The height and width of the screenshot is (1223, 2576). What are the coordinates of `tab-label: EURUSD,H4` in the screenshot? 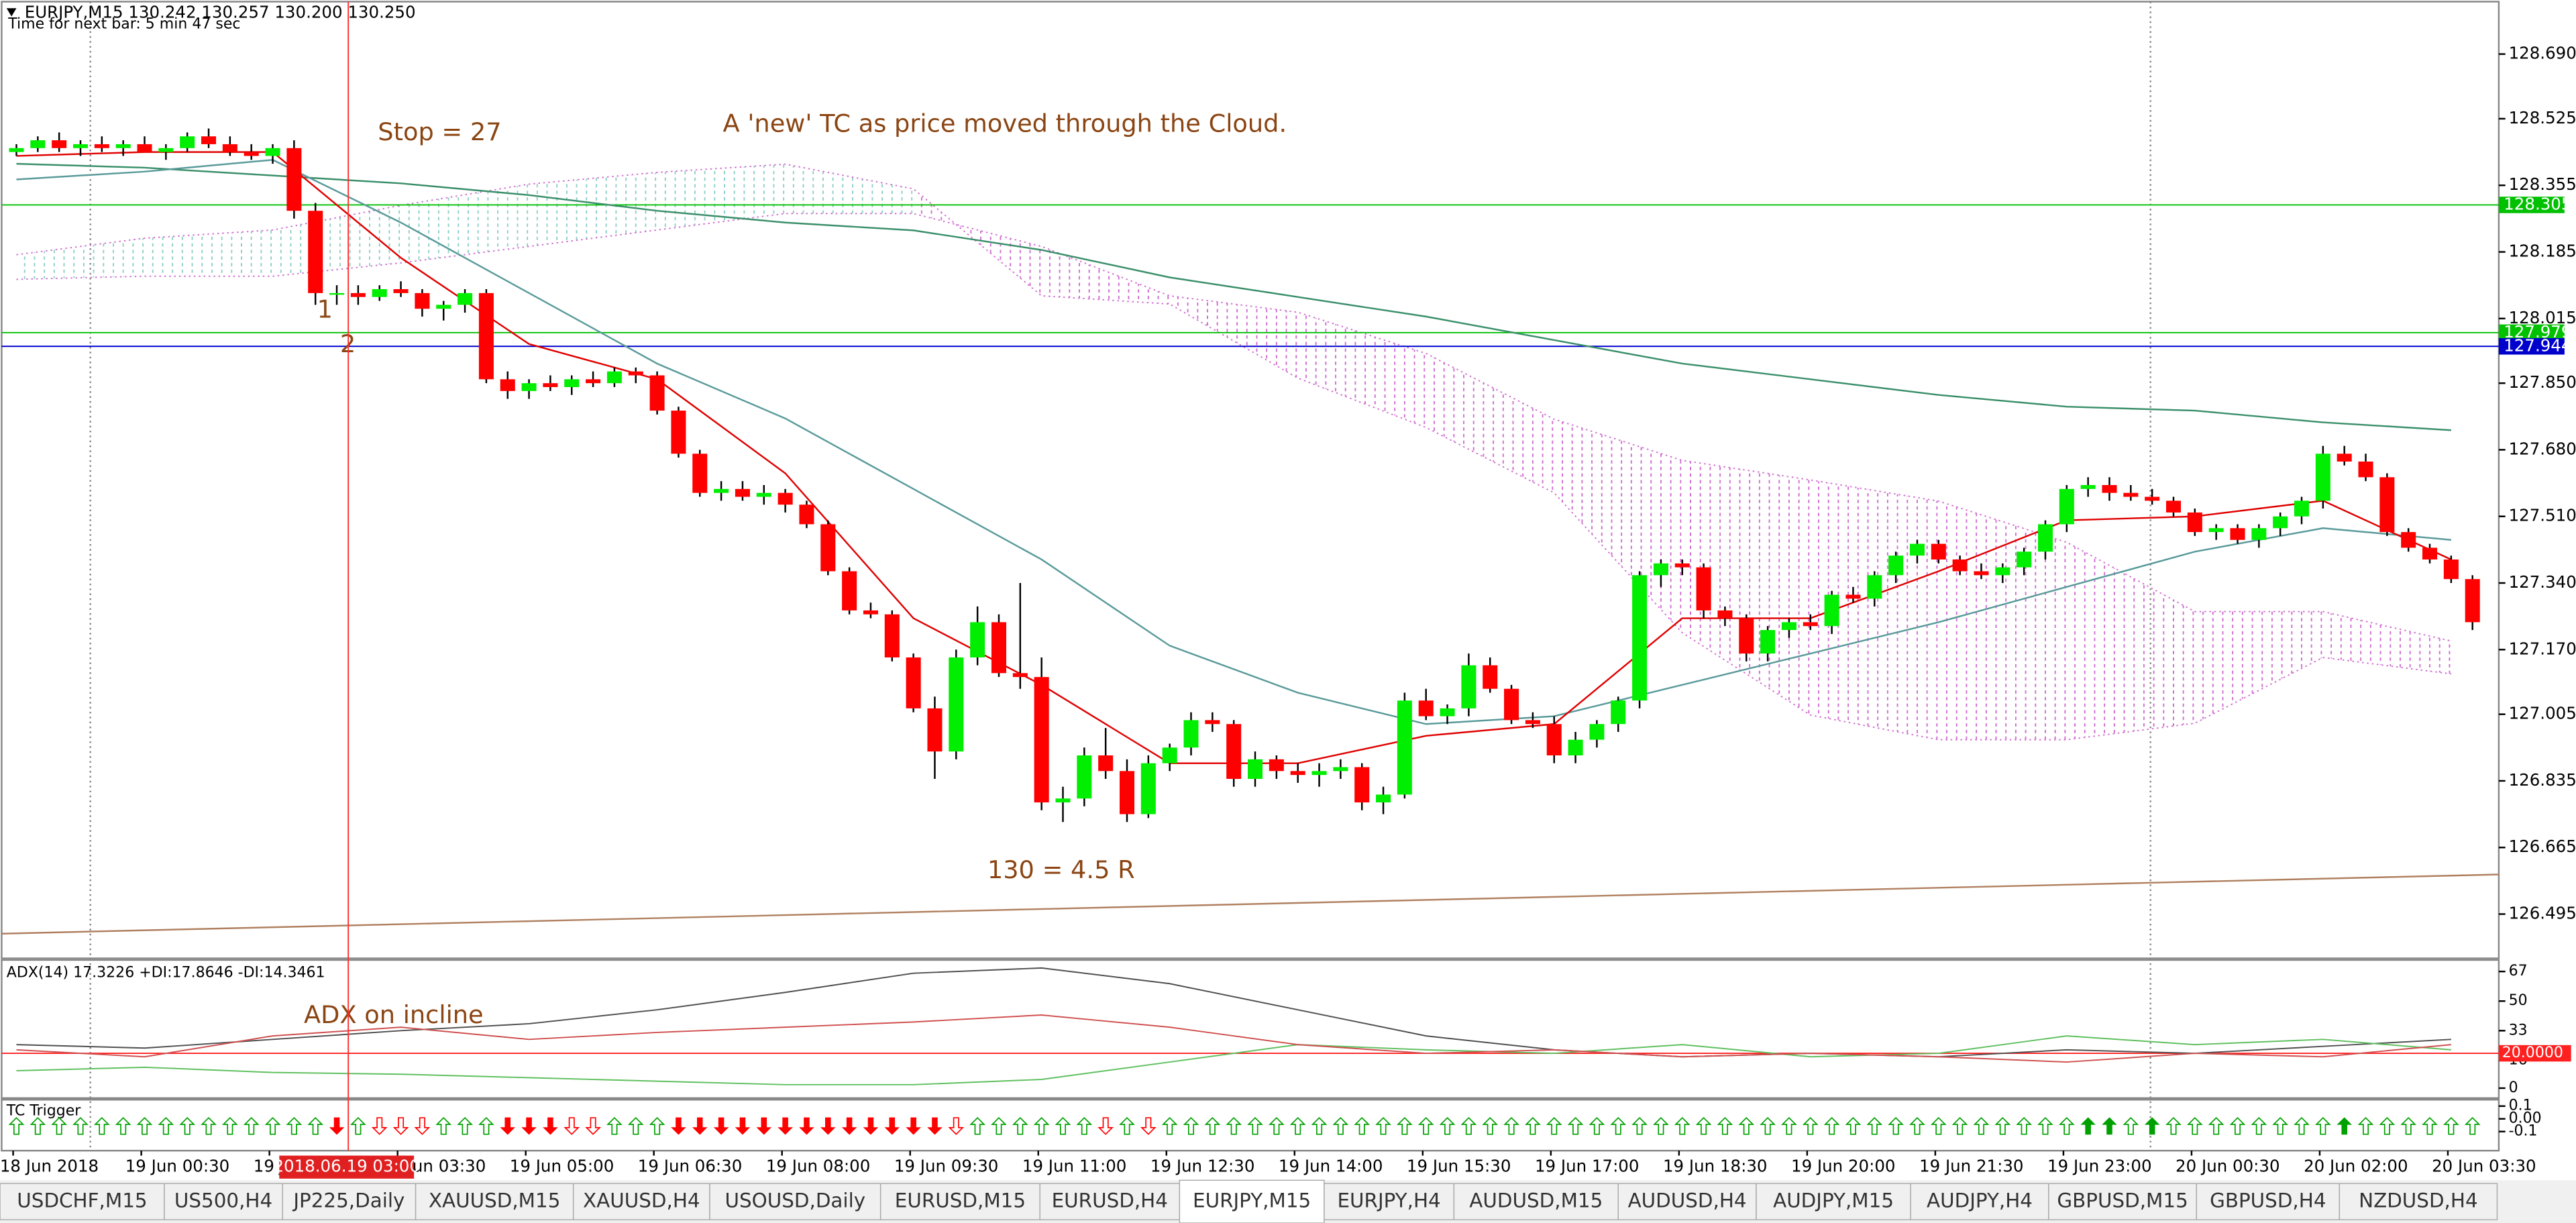 It's located at (1110, 1200).